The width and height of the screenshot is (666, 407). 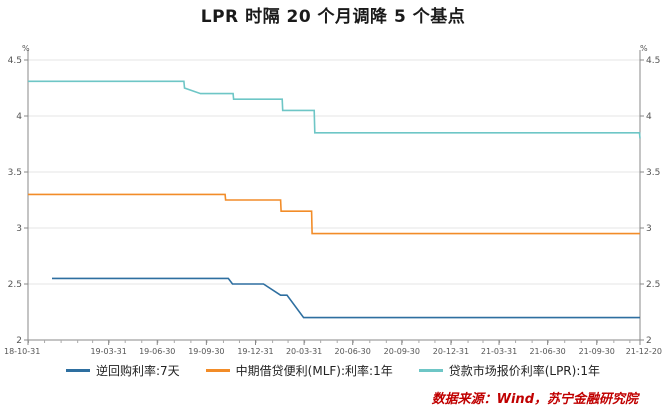 What do you see at coordinates (206, 351) in the screenshot?
I see `x-tick-label: 19-09-30` at bounding box center [206, 351].